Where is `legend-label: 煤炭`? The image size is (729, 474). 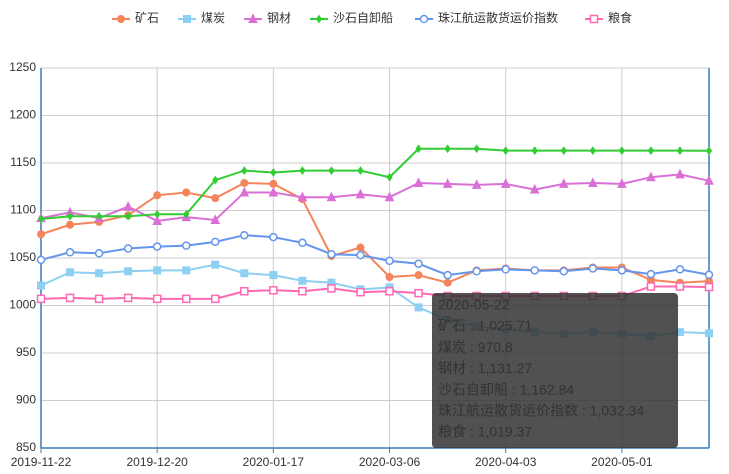 legend-label: 煤炭 is located at coordinates (213, 18).